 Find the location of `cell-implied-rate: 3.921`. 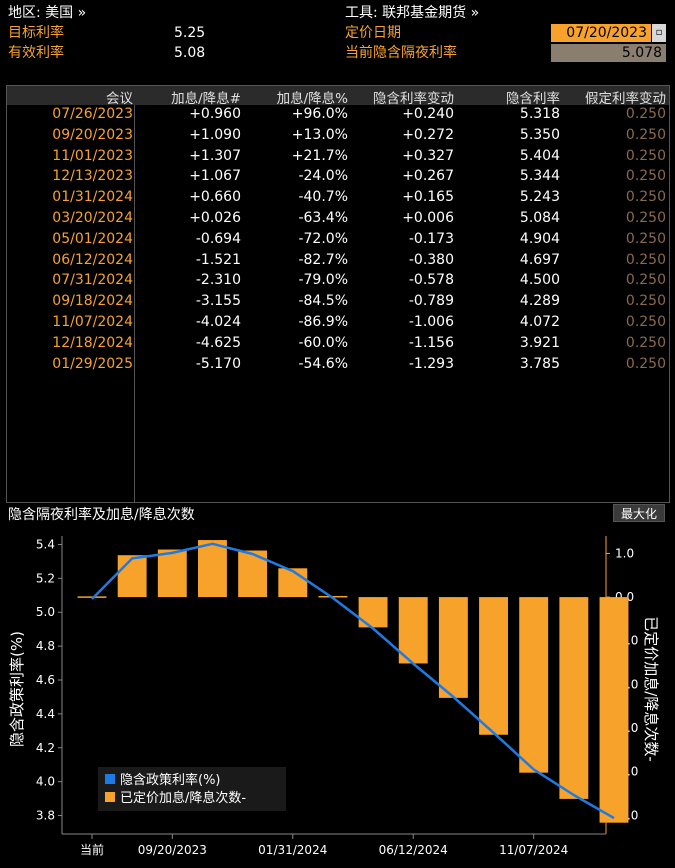

cell-implied-rate: 3.921 is located at coordinates (539, 342).